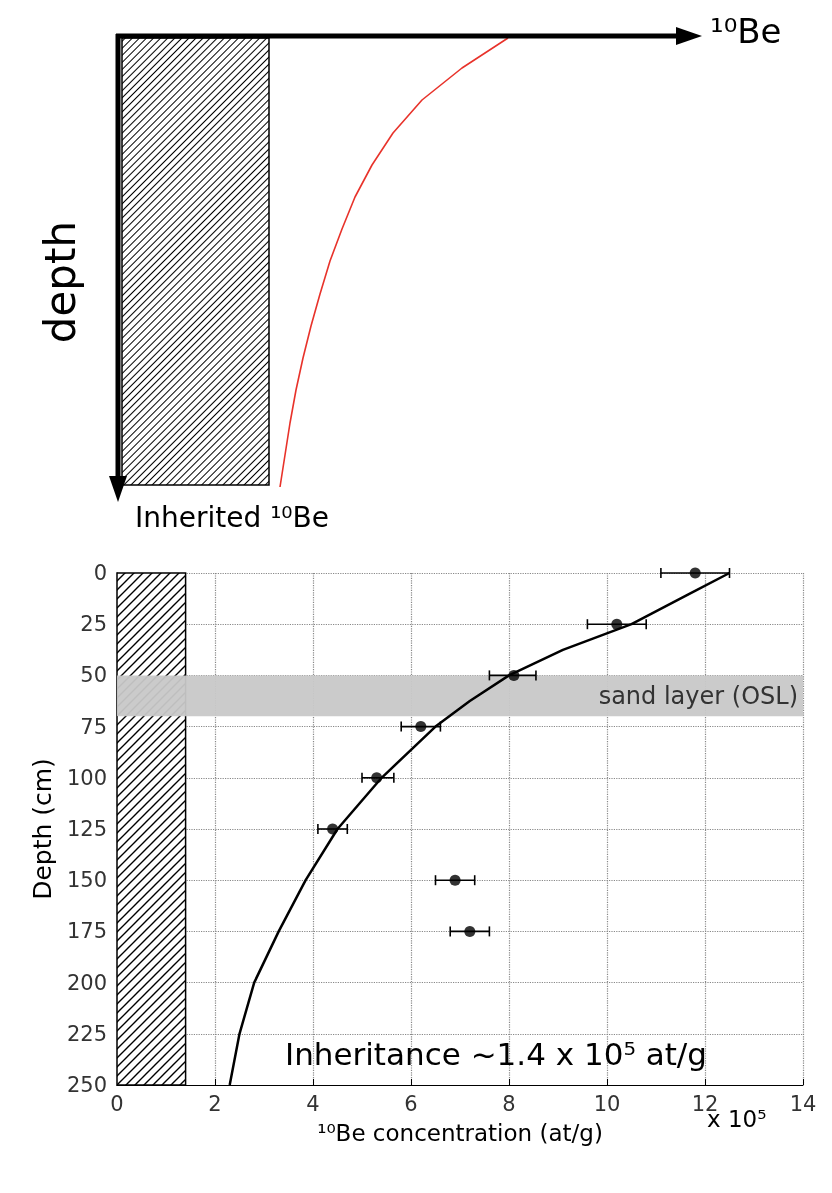 This screenshot has width=832, height=1193. I want to click on x-tick-label: 14, so click(803, 1103).